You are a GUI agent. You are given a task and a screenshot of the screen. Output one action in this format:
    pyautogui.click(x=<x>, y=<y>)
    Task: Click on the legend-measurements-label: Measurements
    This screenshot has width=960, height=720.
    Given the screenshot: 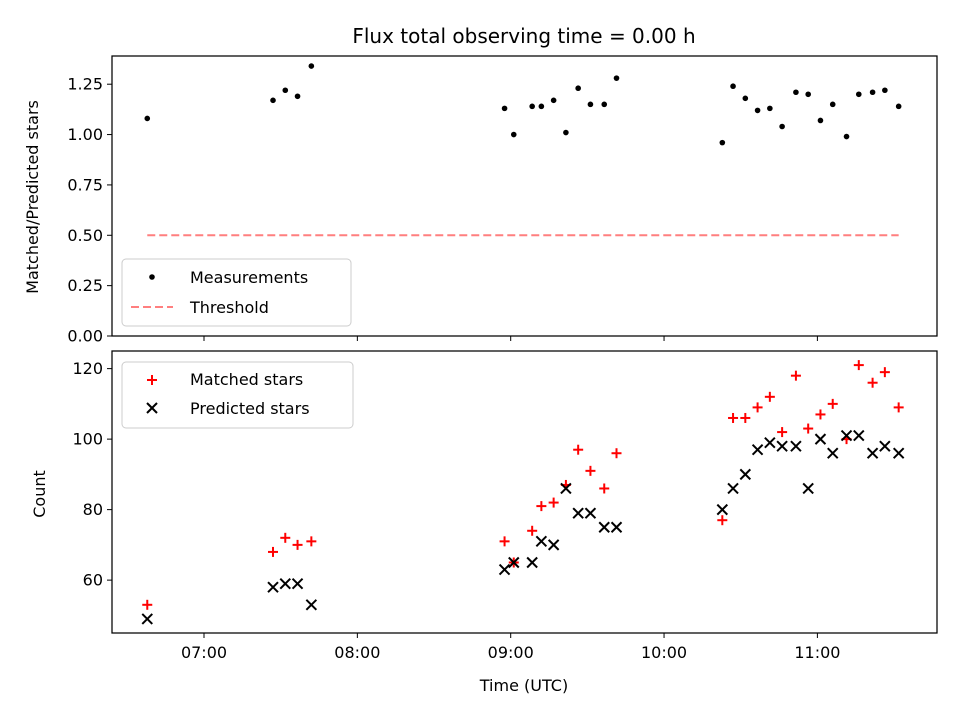 What is the action you would take?
    pyautogui.click(x=249, y=277)
    